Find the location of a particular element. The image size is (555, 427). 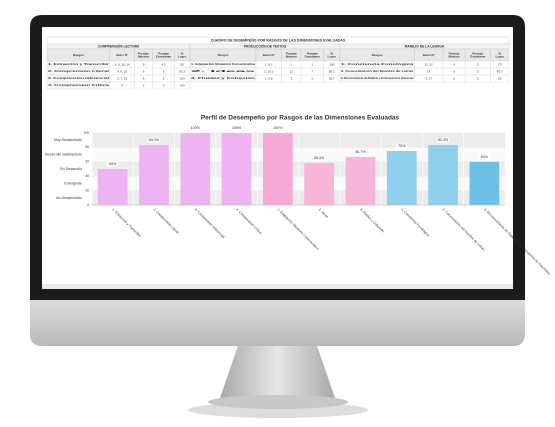

cell-text: 3. Comprensión Inferencial is located at coordinates (78, 78).